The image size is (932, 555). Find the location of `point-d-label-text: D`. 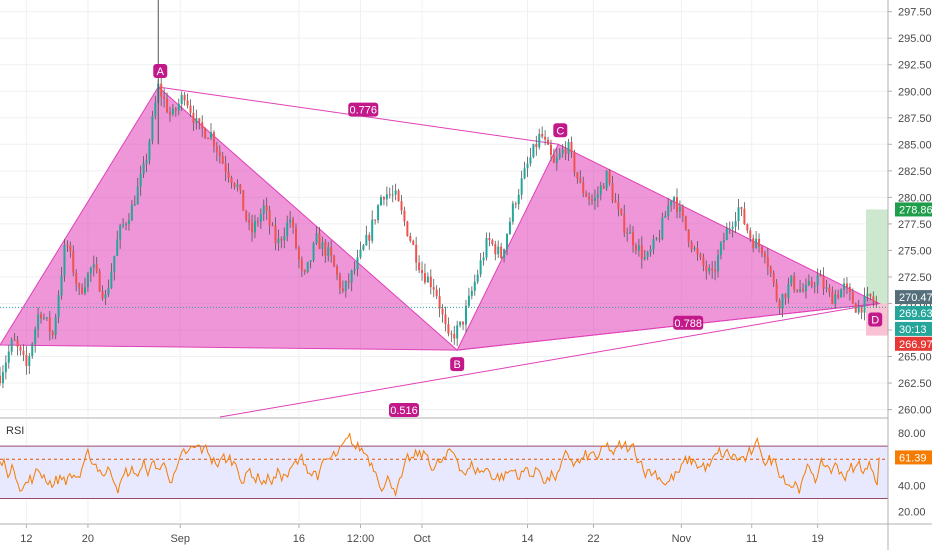

point-d-label-text: D is located at coordinates (875, 320).